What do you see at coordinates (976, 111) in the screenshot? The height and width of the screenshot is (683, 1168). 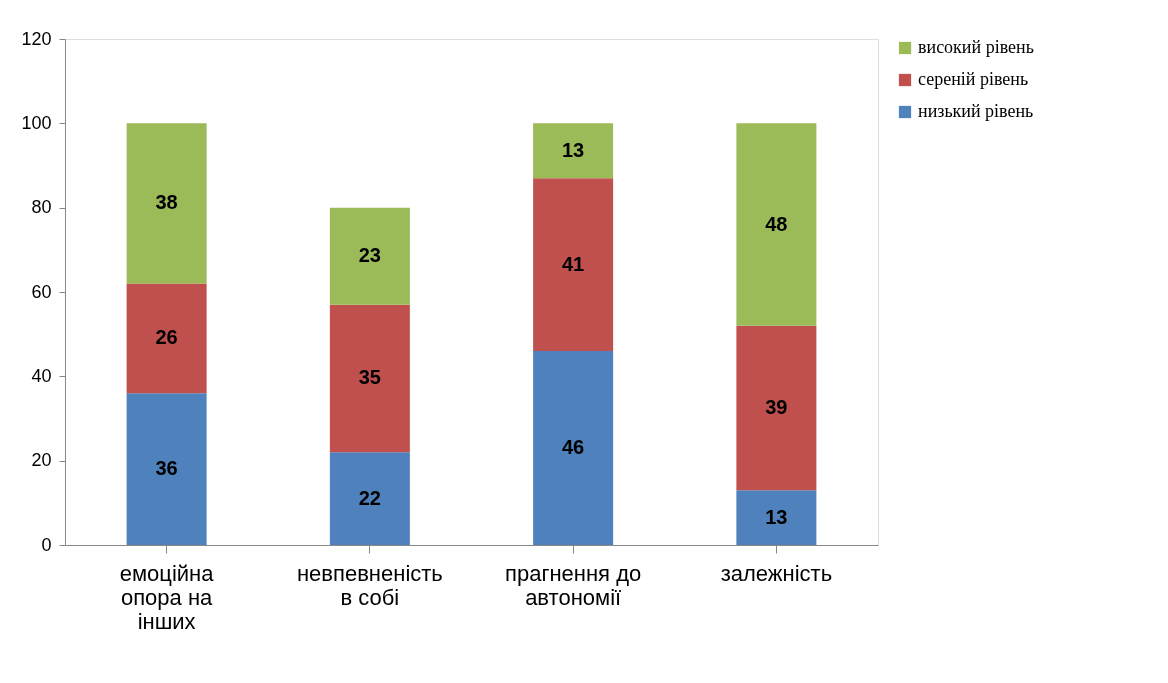 I see `legend-label: низький рівень` at bounding box center [976, 111].